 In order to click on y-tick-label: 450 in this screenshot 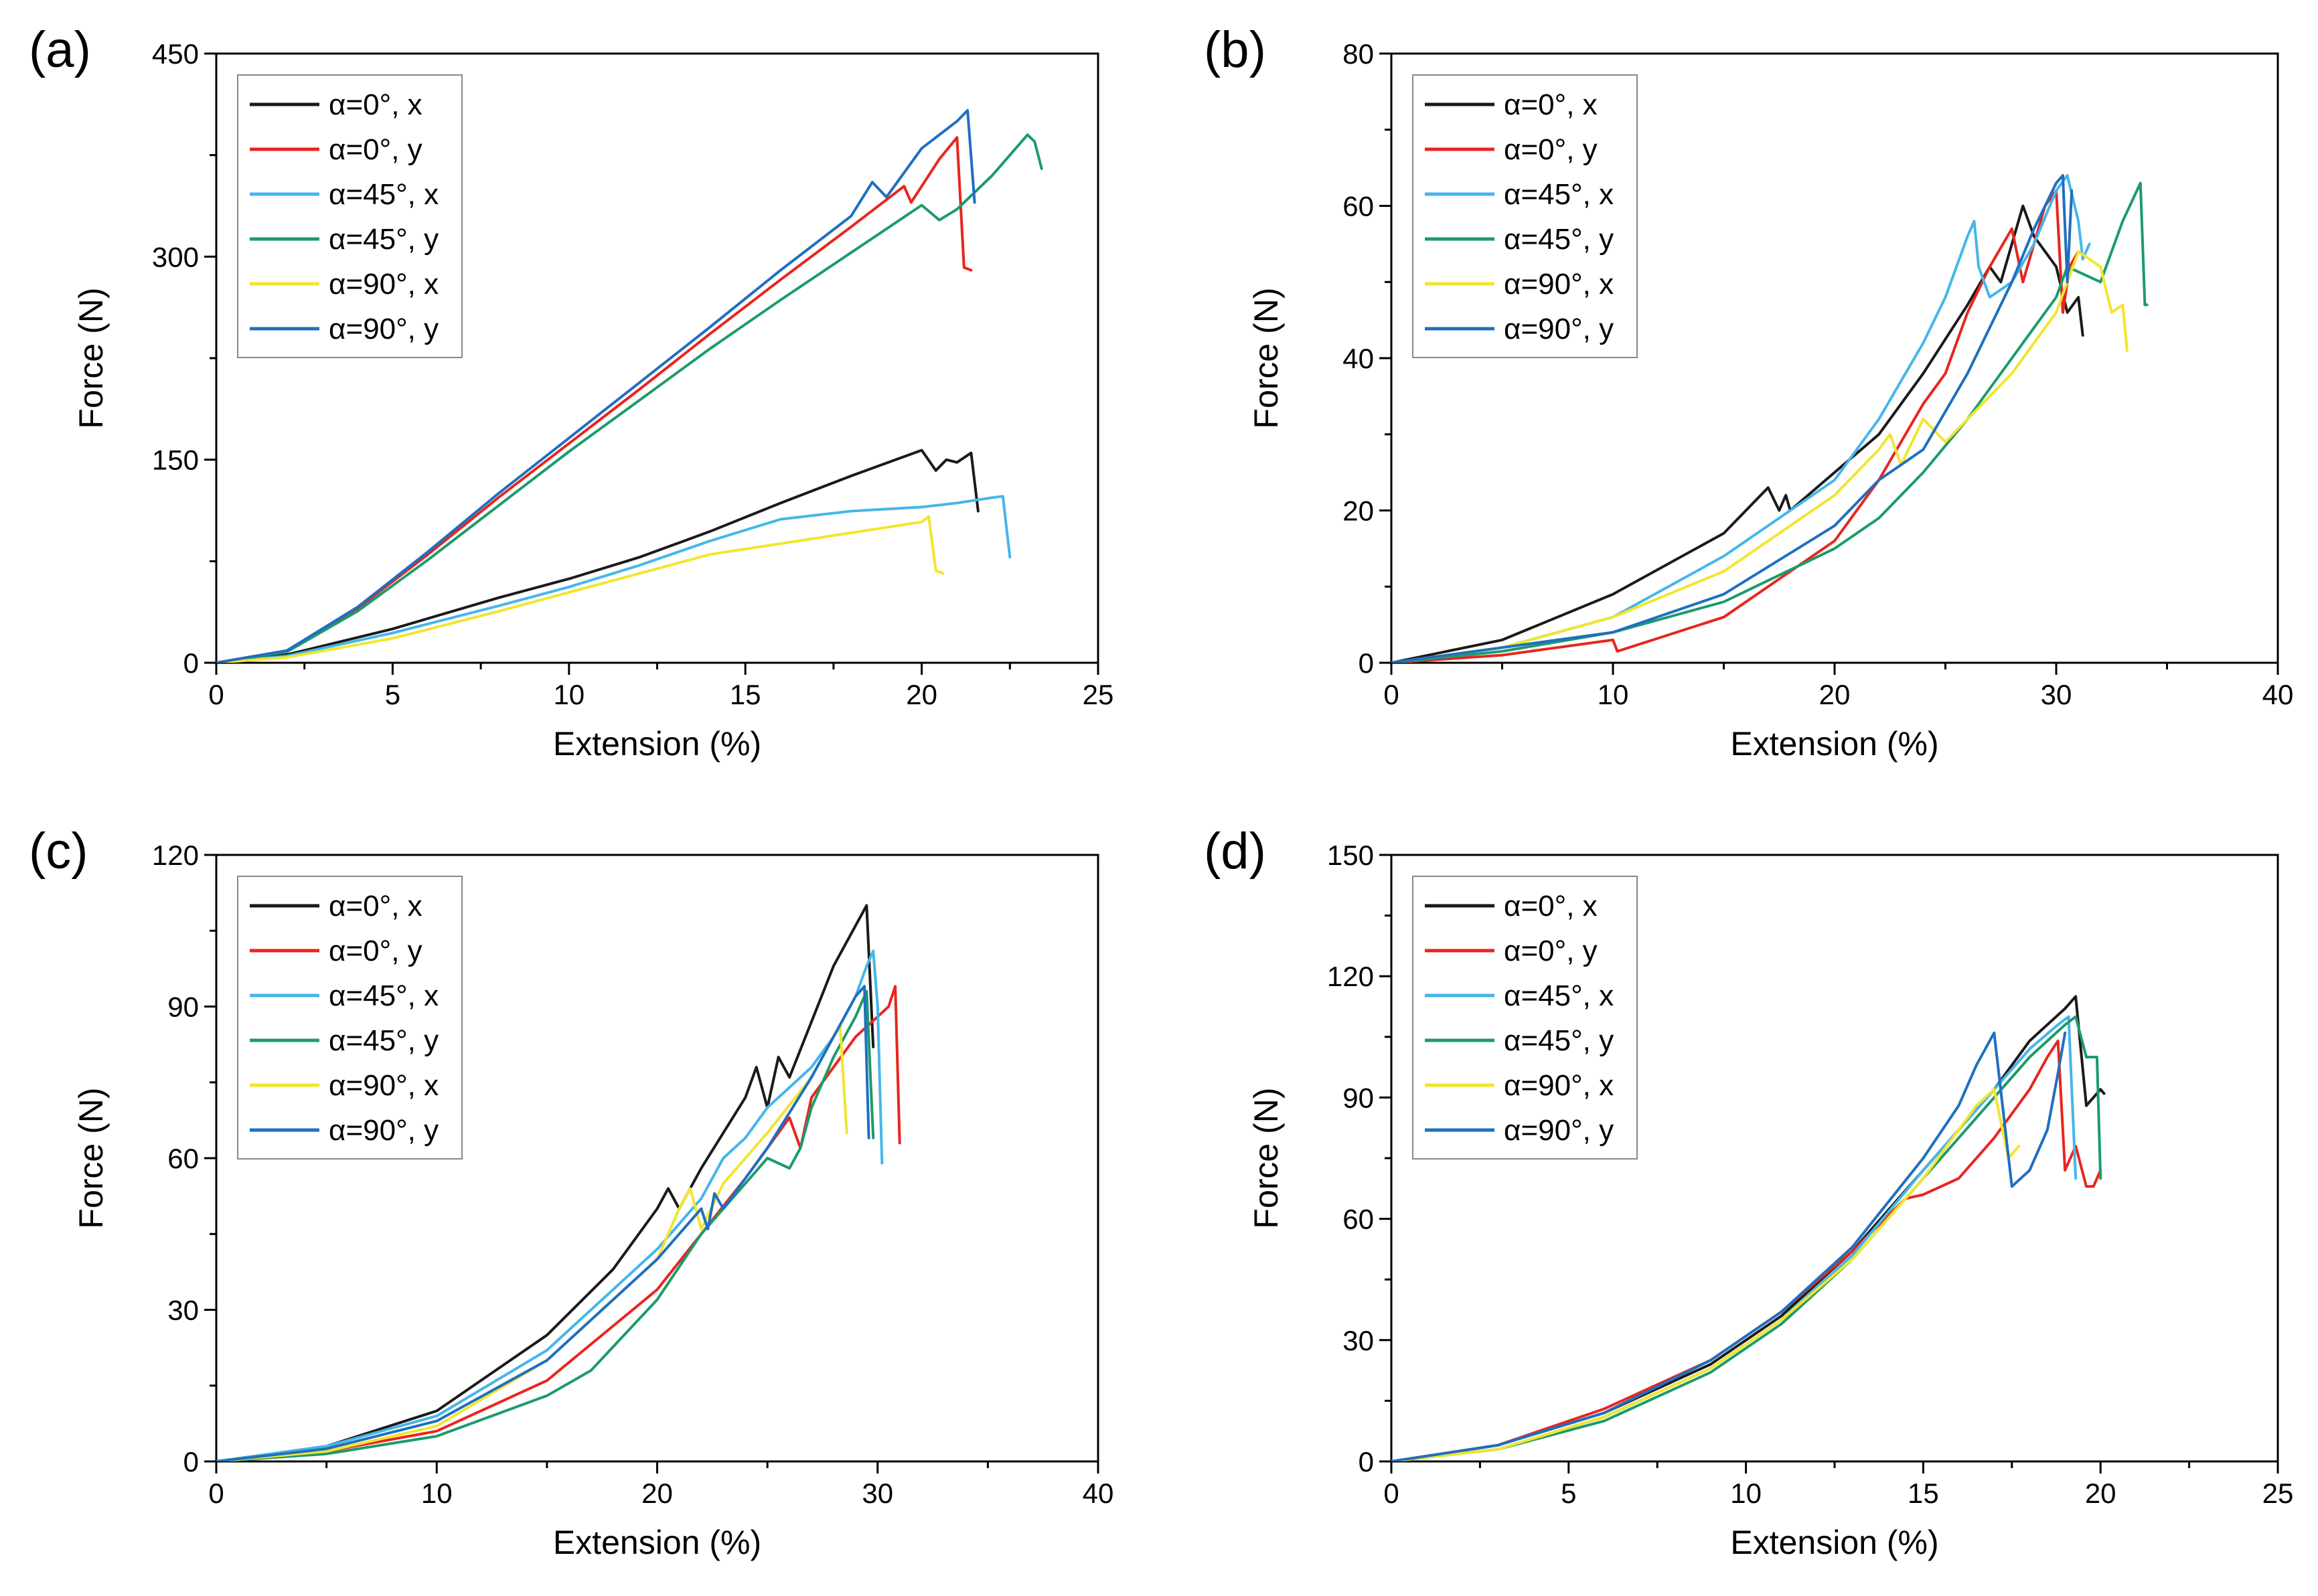, I will do `click(175, 54)`.